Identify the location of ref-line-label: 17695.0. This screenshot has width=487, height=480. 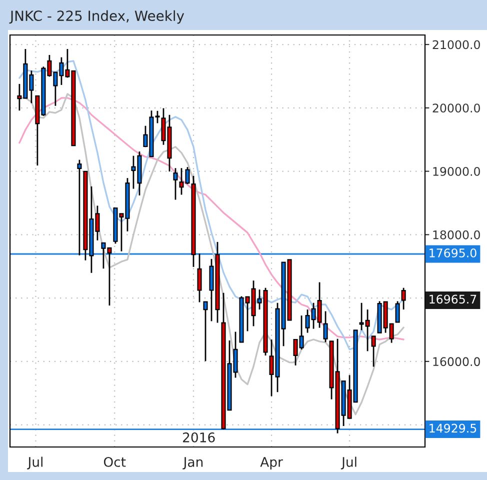
(453, 253).